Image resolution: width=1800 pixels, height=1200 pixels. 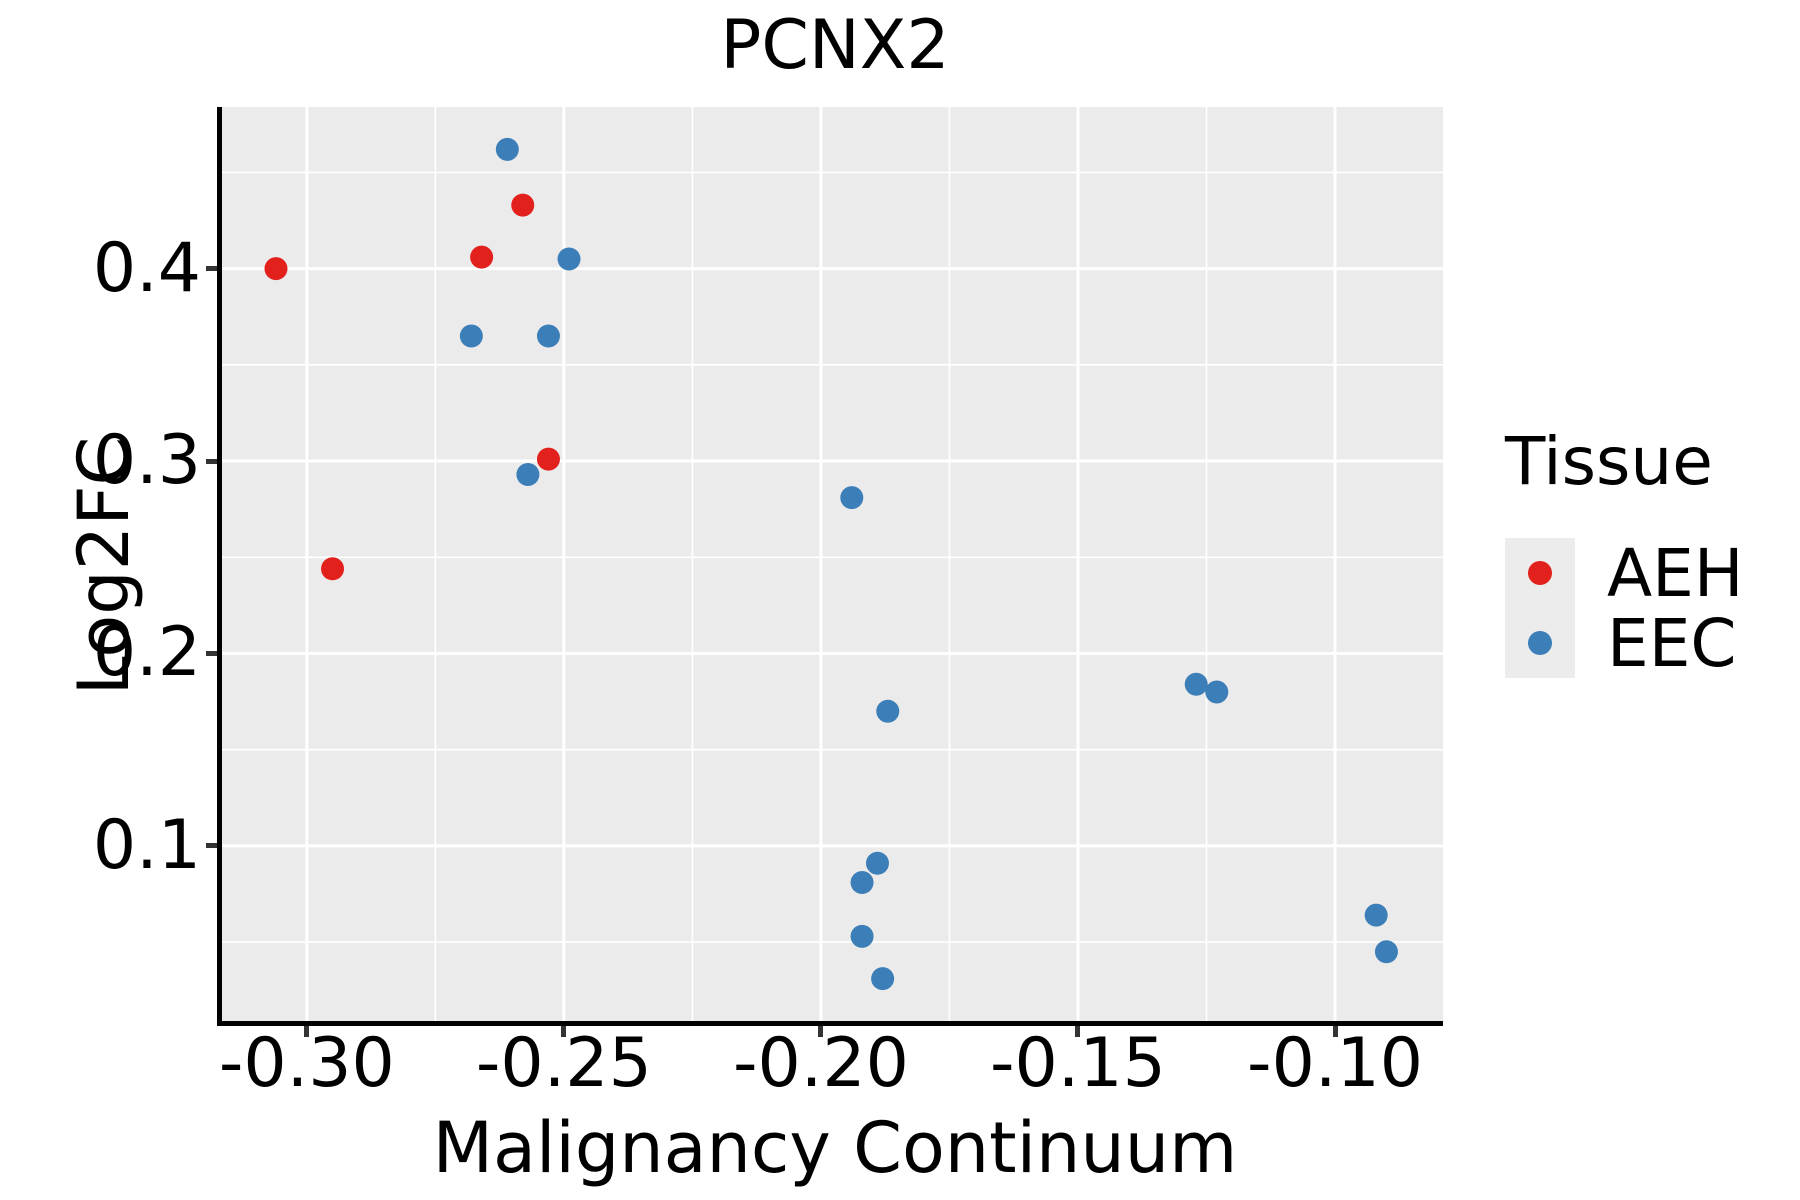 What do you see at coordinates (104, 566) in the screenshot?
I see `y-axis-title: Log2FC` at bounding box center [104, 566].